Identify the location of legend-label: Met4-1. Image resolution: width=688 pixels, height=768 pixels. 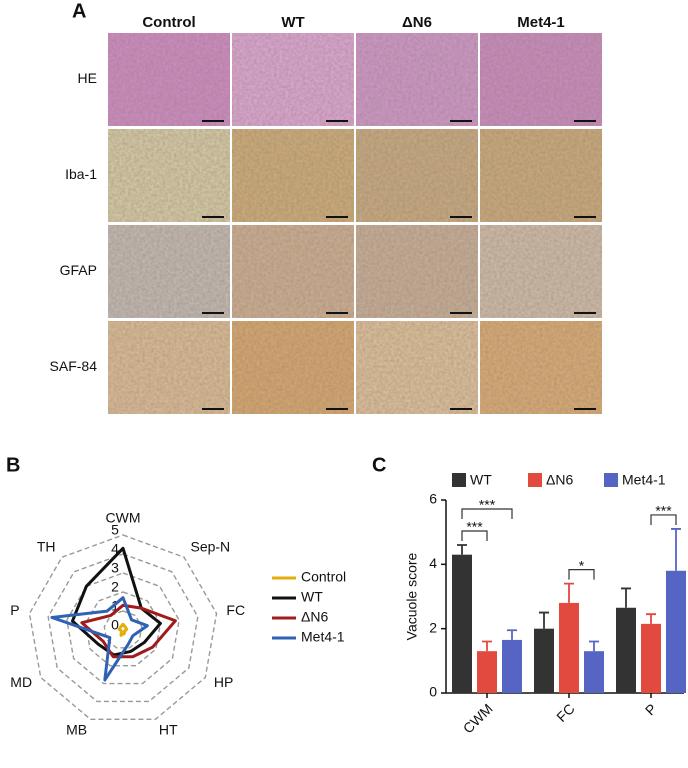
(323, 637).